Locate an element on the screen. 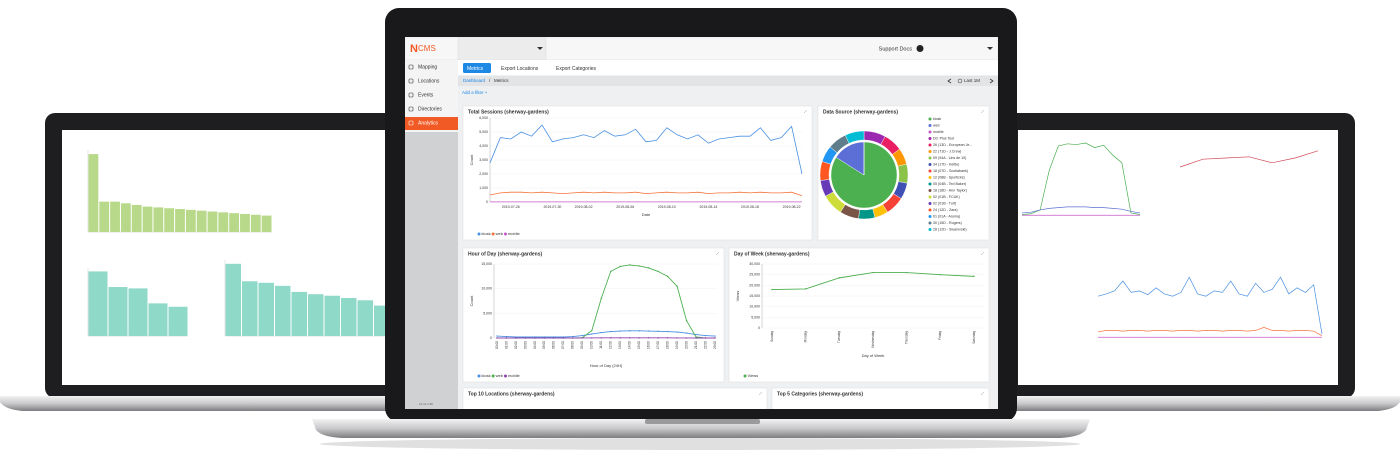 This screenshot has height=467, width=1400. tab: Metrics is located at coordinates (475, 69).